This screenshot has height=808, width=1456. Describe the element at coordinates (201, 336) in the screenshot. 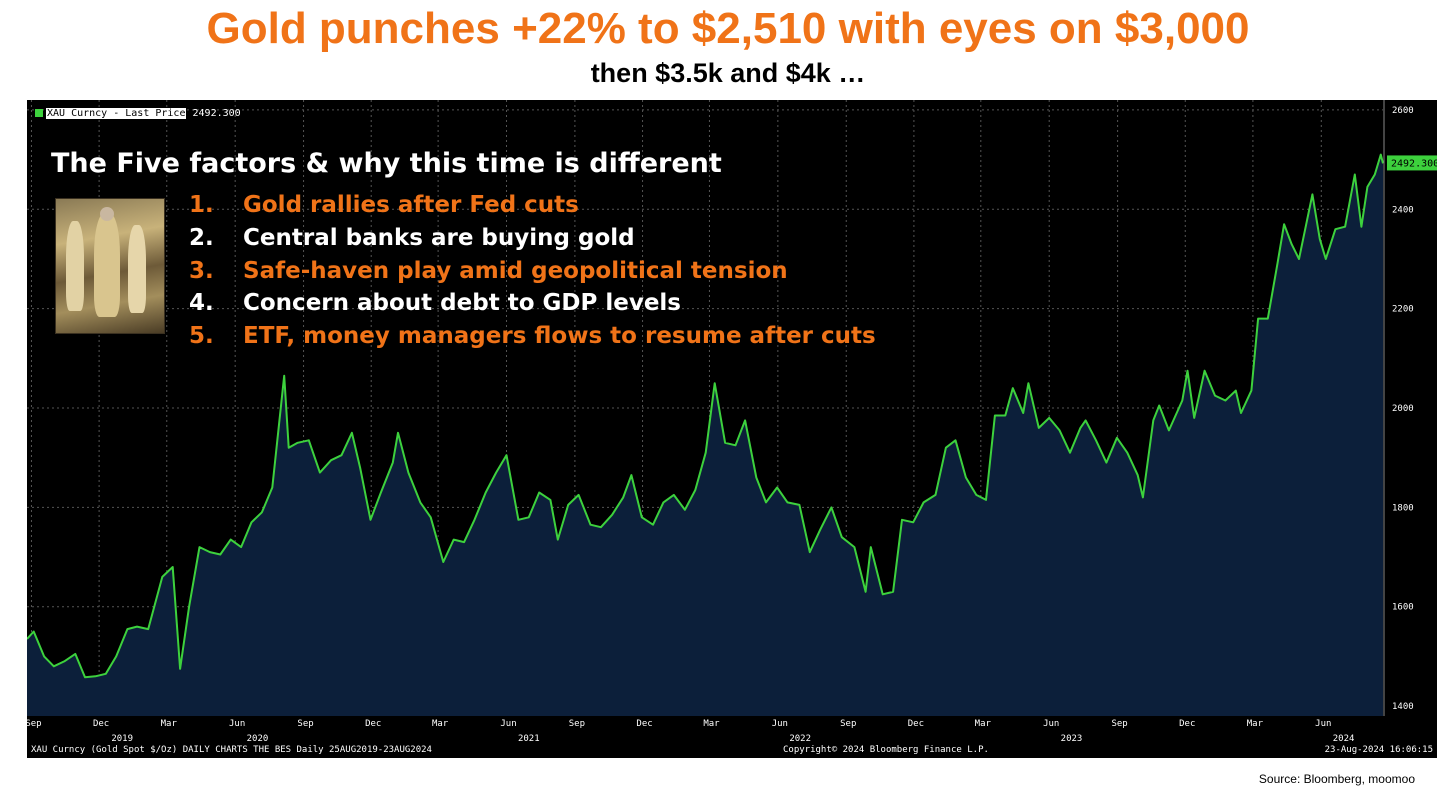

I see `factor-5-number: 5.` at that location.